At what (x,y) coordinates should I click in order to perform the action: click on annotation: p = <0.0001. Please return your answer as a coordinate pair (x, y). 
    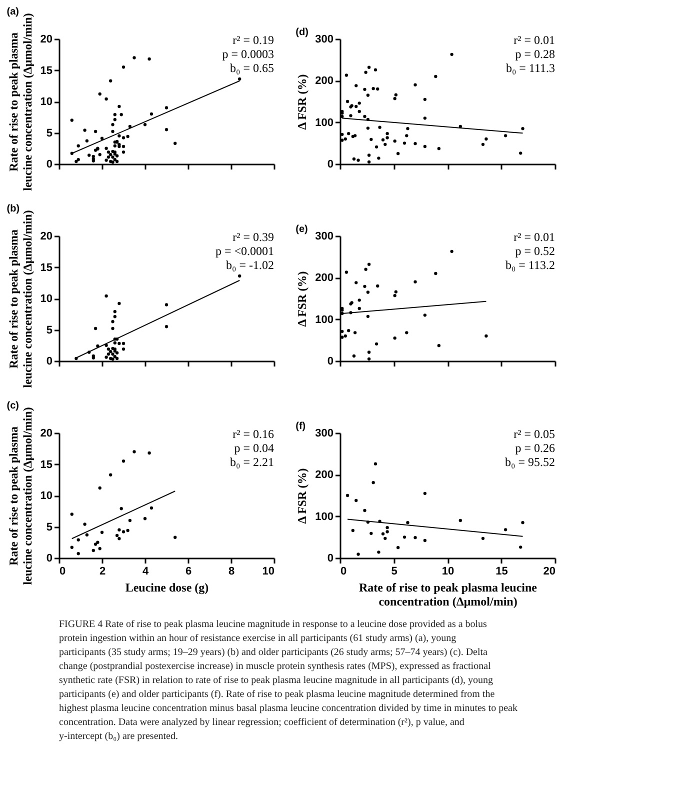
    Looking at the image, I should click on (244, 251).